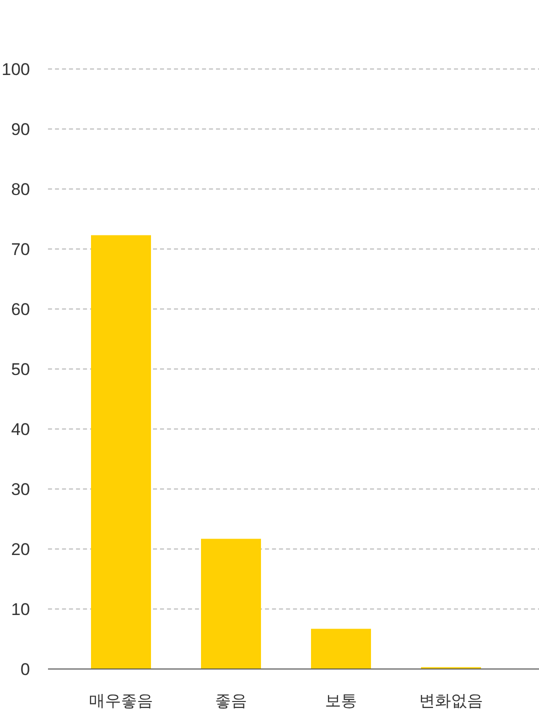 The height and width of the screenshot is (713, 539). I want to click on x-tick-label: 변화없음, so click(451, 701).